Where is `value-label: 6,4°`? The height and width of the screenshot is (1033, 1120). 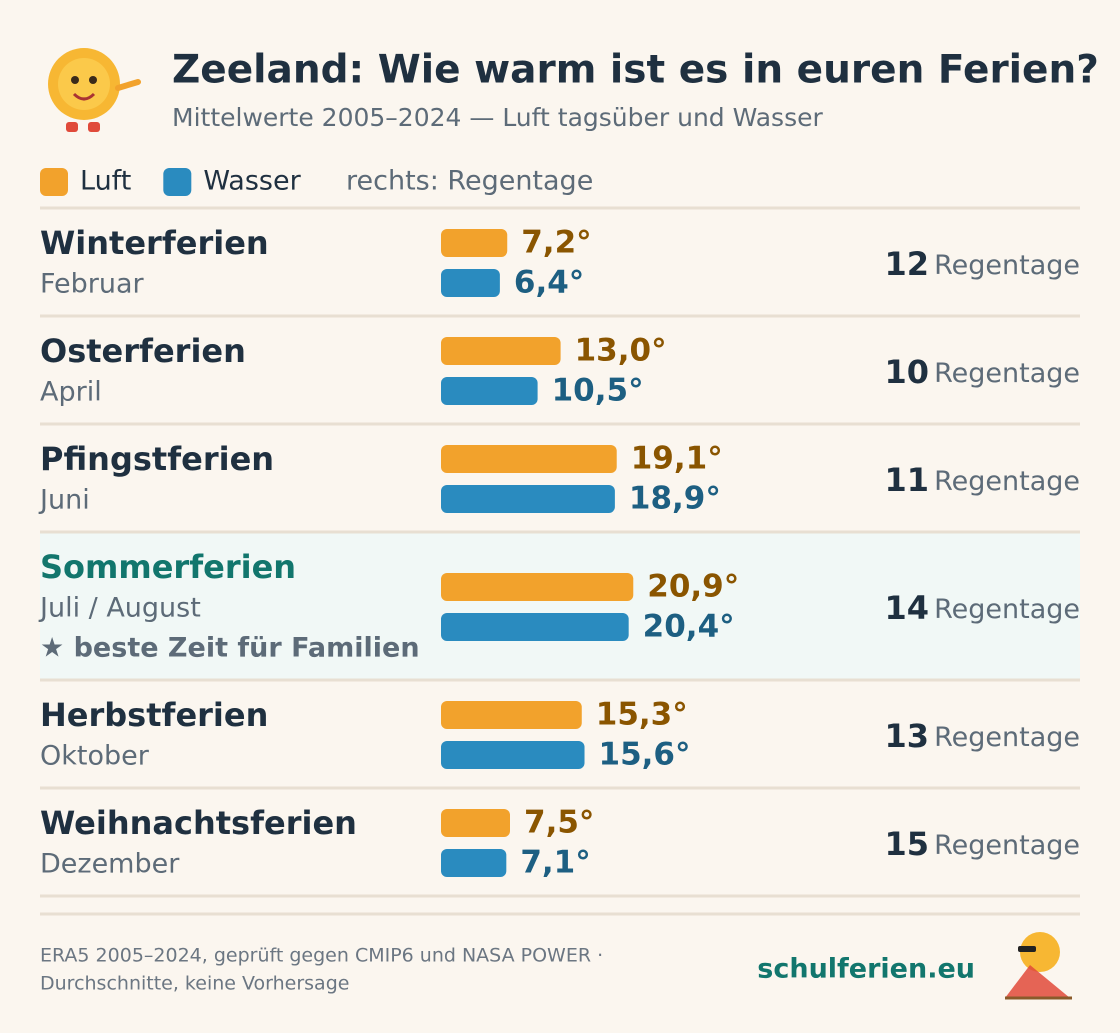
value-label: 6,4° is located at coordinates (549, 283).